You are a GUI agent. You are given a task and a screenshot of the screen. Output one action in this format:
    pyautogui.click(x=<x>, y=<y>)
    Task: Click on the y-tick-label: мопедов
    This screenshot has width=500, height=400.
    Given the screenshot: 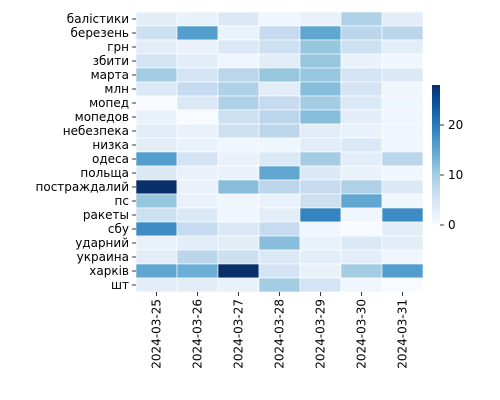 What is the action you would take?
    pyautogui.click(x=102, y=117)
    